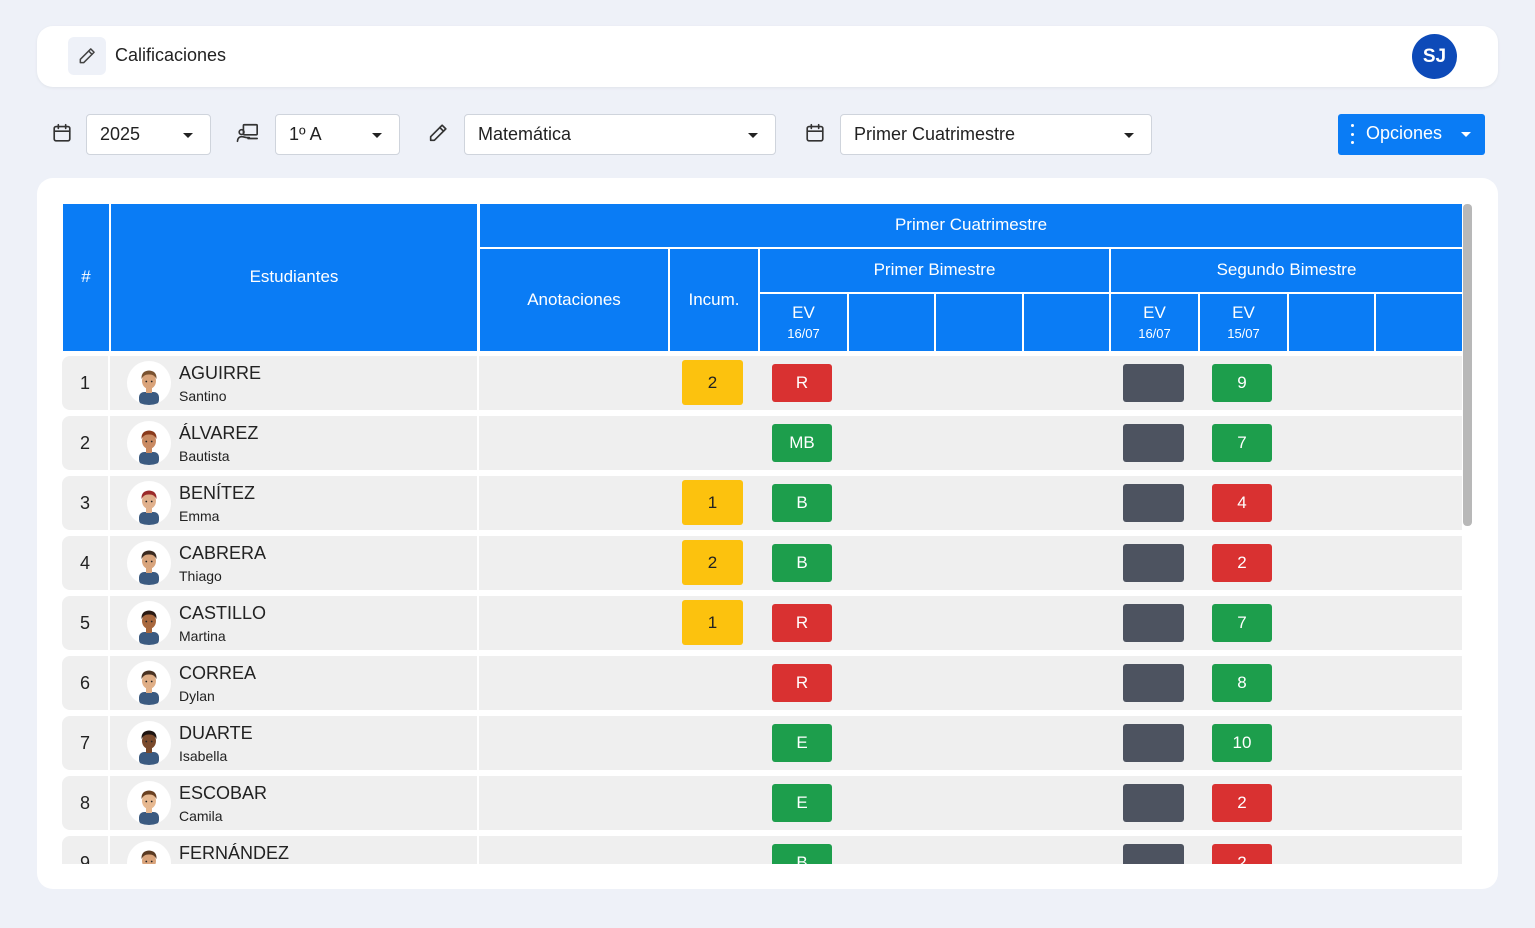 The image size is (1535, 928). Describe the element at coordinates (293, 443) in the screenshot. I see `student-cell: ÁLVAREZ Bautista` at that location.